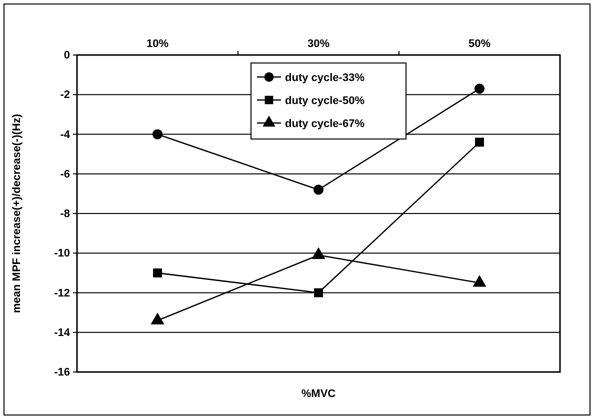 This screenshot has height=419, width=594. Describe the element at coordinates (62, 332) in the screenshot. I see `y-tick-label: -14` at that location.